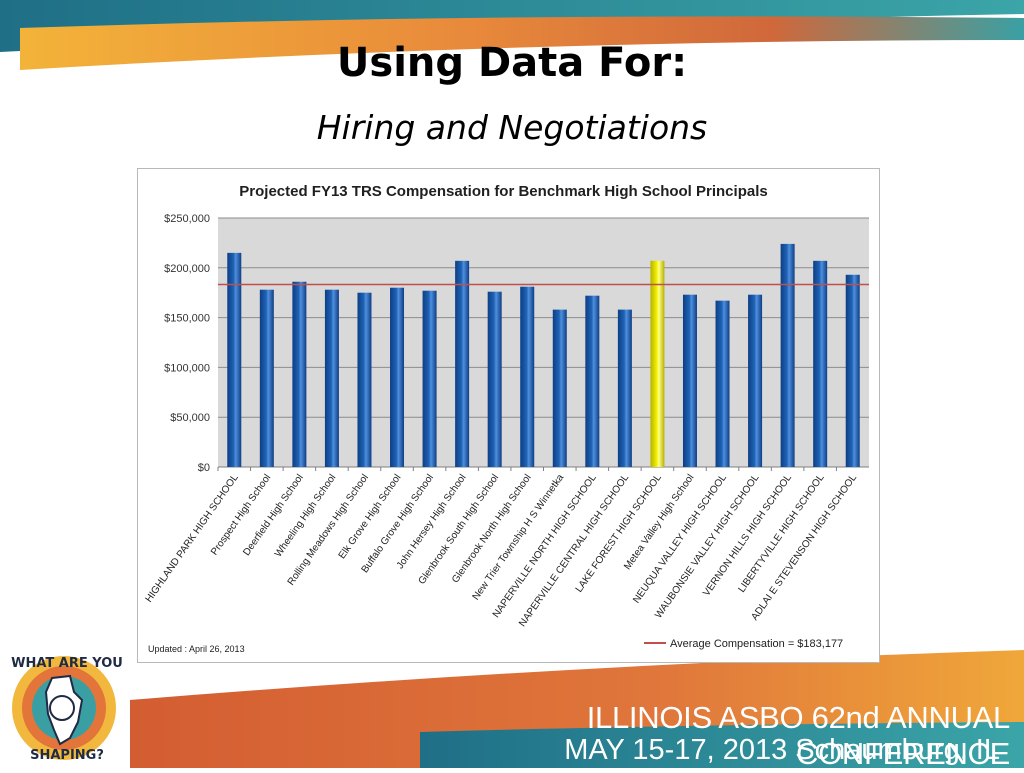 This screenshot has width=1024, height=773. I want to click on legend-label: Average Compensation = $183,177, so click(756, 644).